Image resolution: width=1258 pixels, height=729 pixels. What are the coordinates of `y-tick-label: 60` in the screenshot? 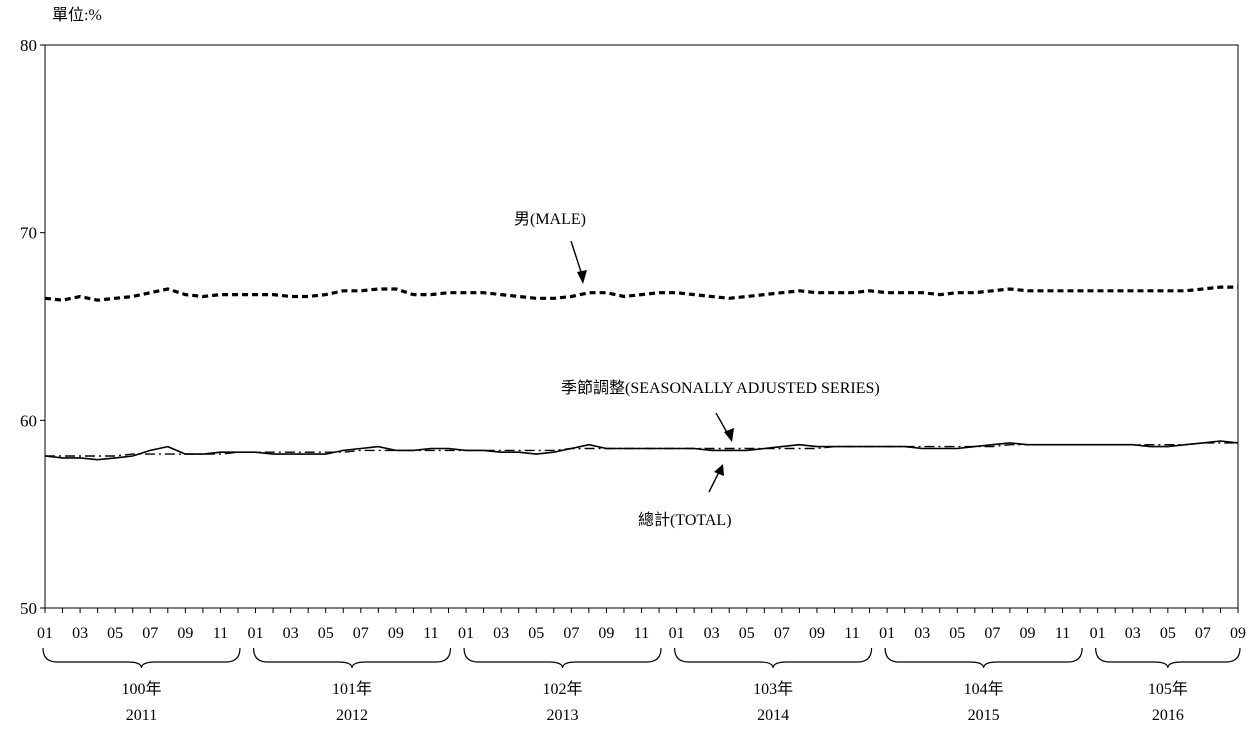 It's located at (28, 420).